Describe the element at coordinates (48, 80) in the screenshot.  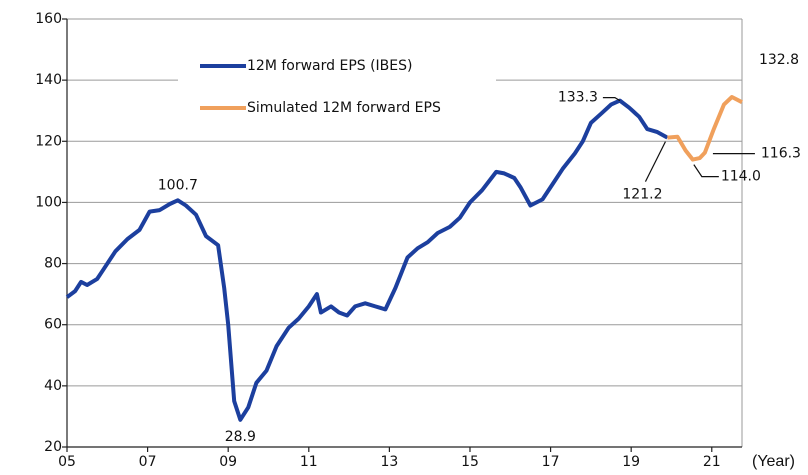
I see `y-tick-label: 140` at that location.